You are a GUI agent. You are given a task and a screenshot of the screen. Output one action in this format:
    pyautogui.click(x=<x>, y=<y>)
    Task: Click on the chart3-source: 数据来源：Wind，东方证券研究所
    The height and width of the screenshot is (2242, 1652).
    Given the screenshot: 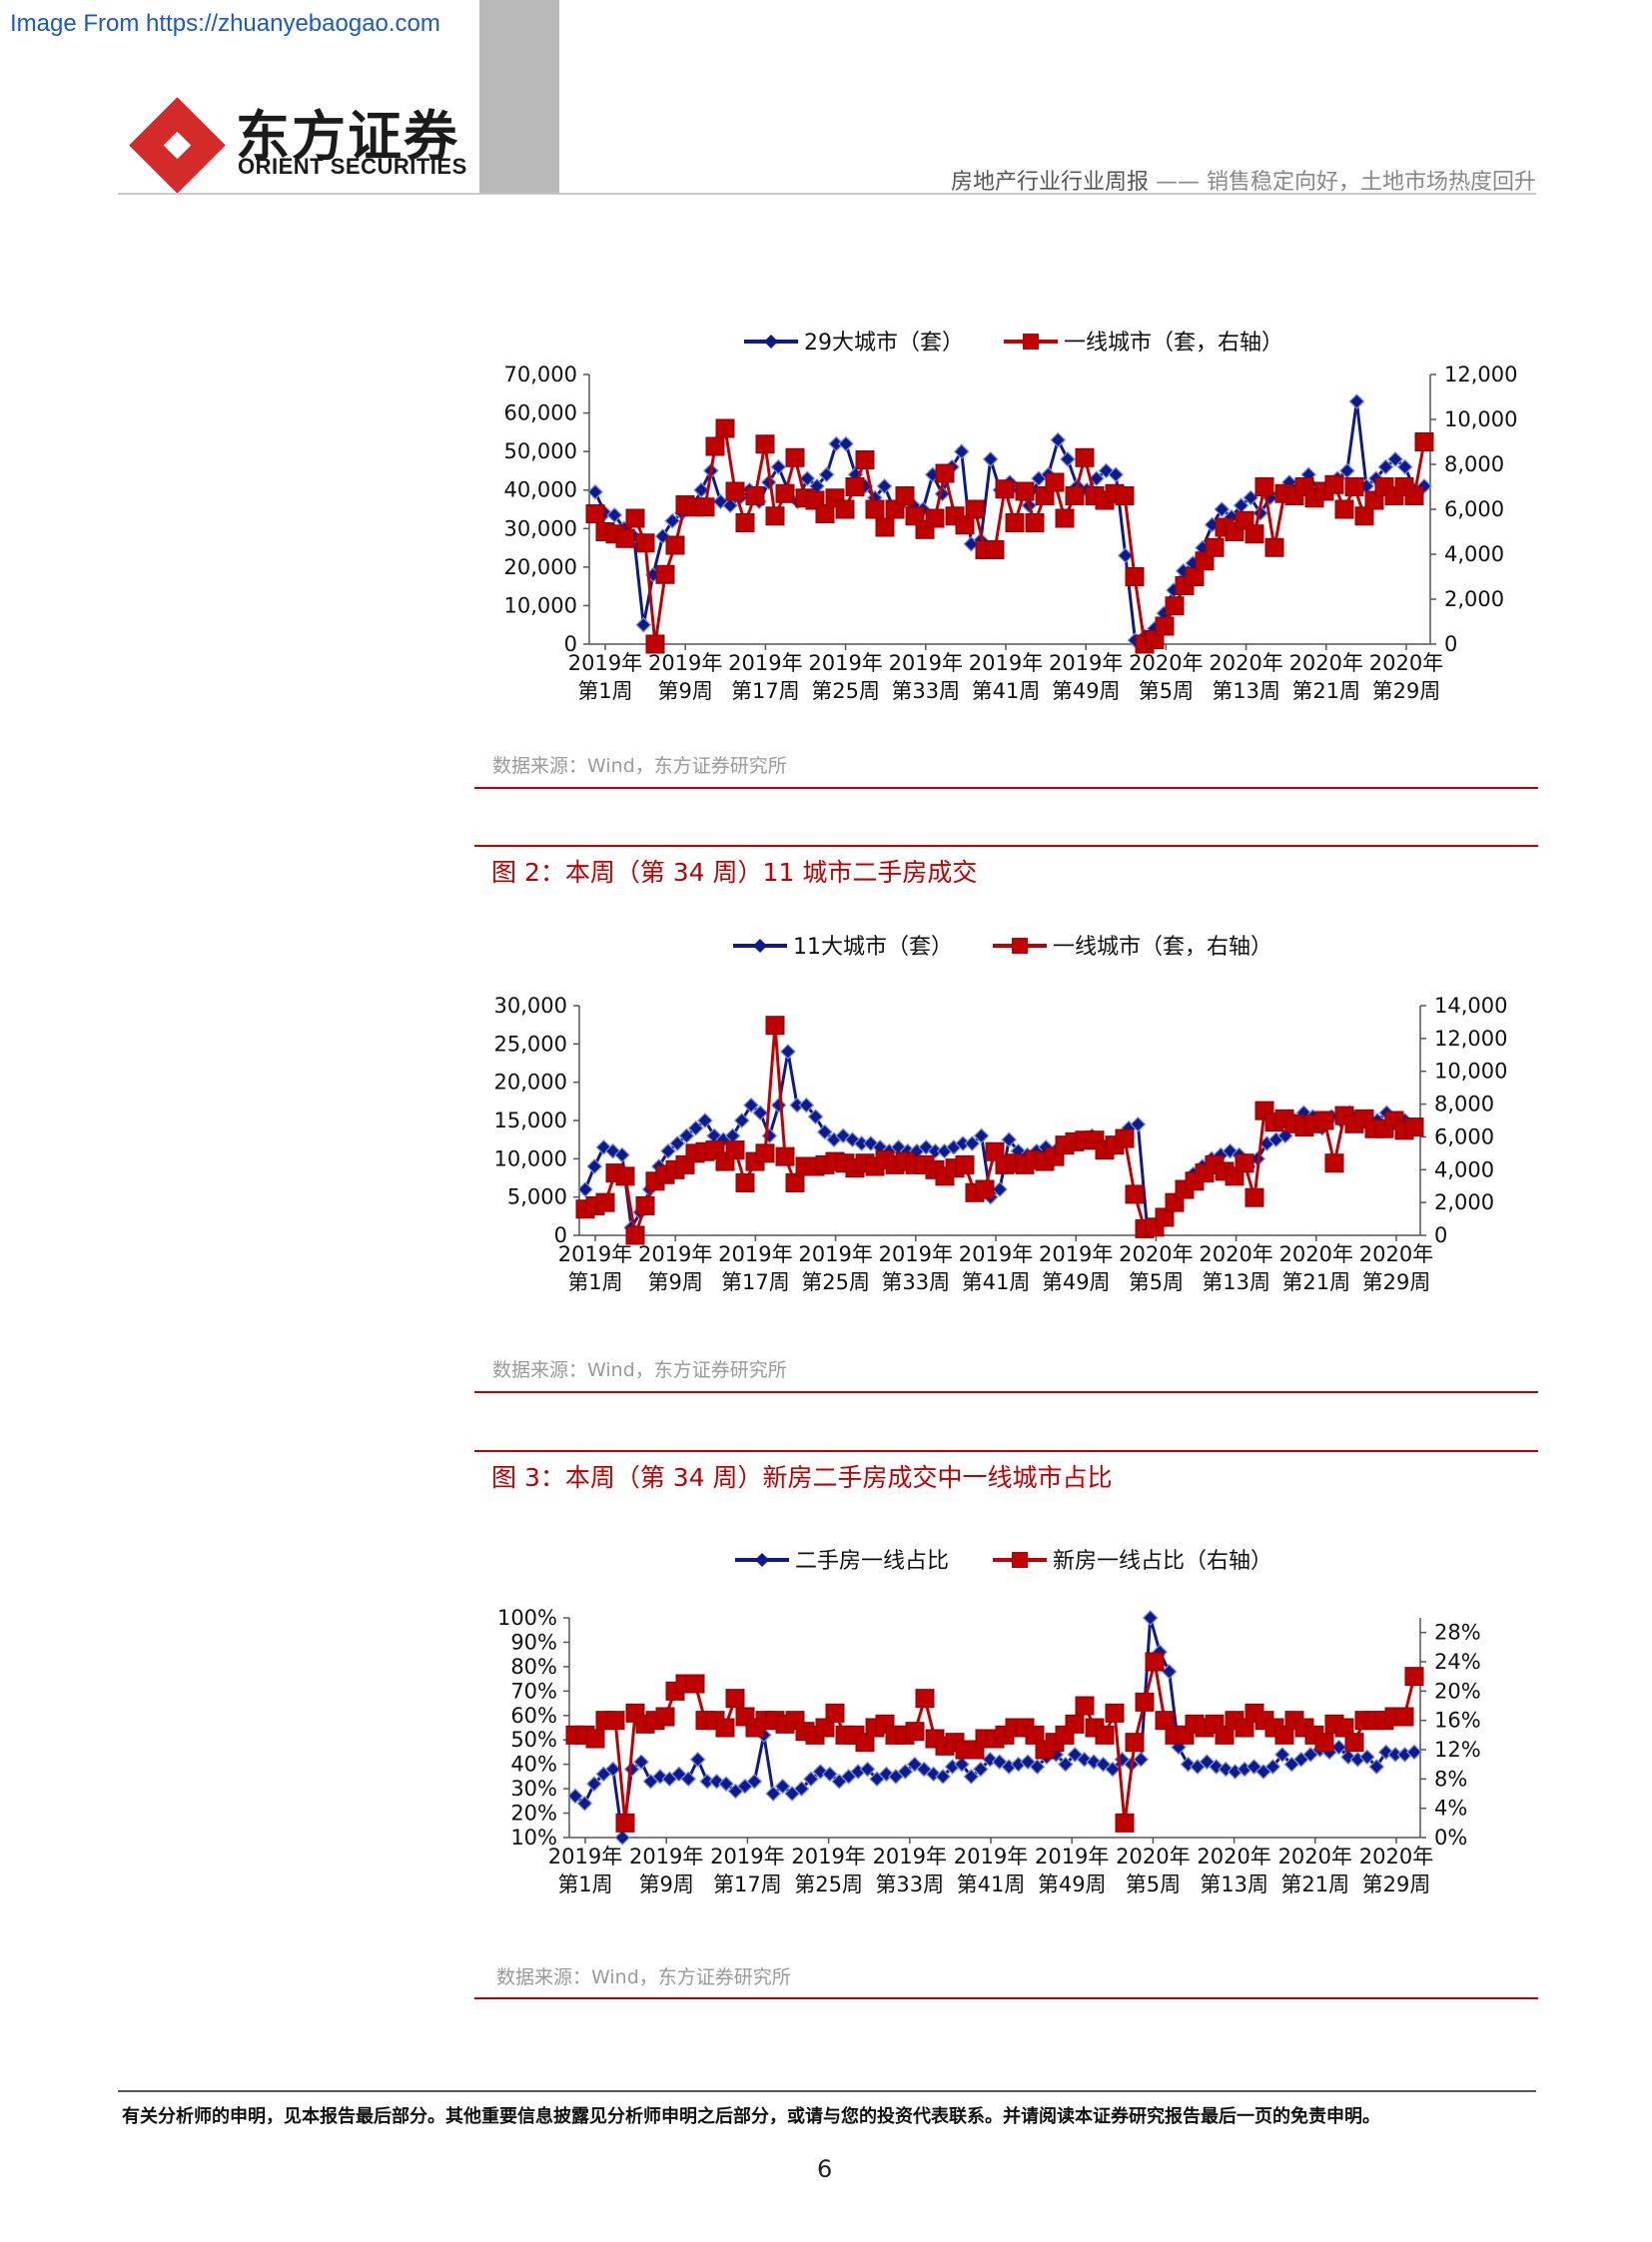 What is the action you would take?
    pyautogui.click(x=643, y=1977)
    